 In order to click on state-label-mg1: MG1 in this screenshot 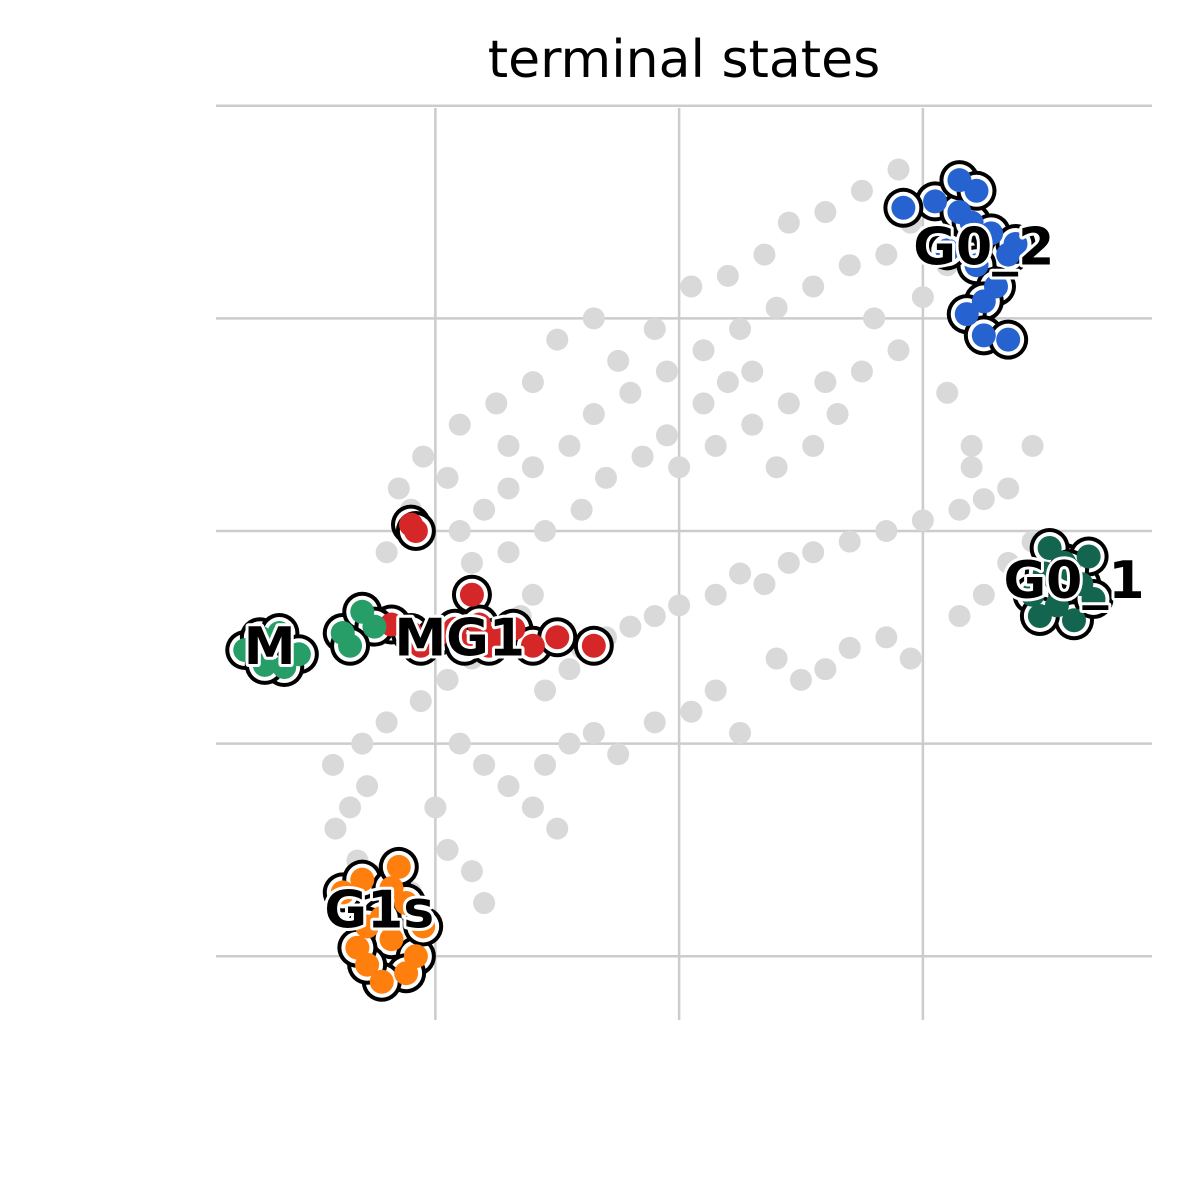, I will do `click(459, 639)`.